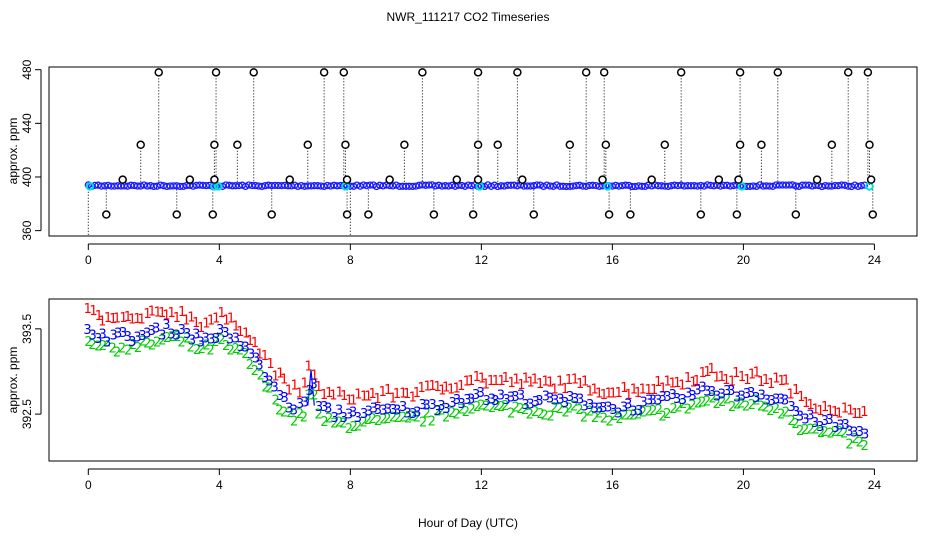 This screenshot has height=540, width=936. Describe the element at coordinates (869, 186) in the screenshot. I see `cyan-point` at that location.